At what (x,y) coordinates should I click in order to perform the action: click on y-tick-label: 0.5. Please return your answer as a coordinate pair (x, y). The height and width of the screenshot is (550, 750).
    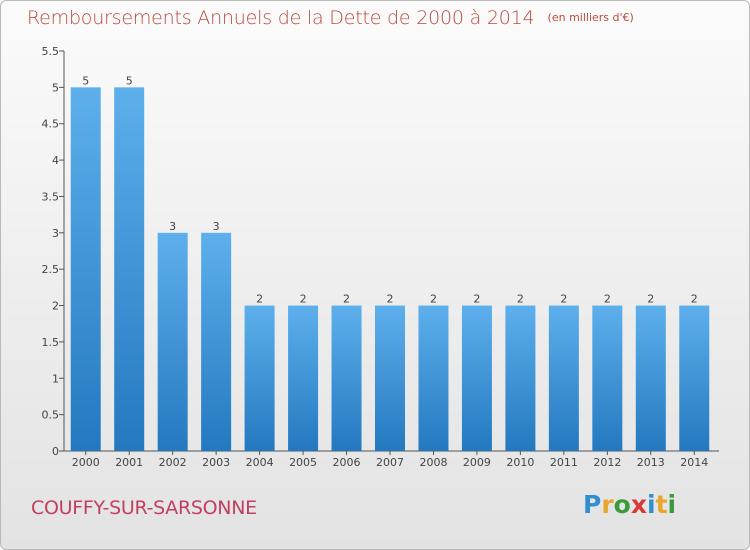
    Looking at the image, I should click on (51, 415).